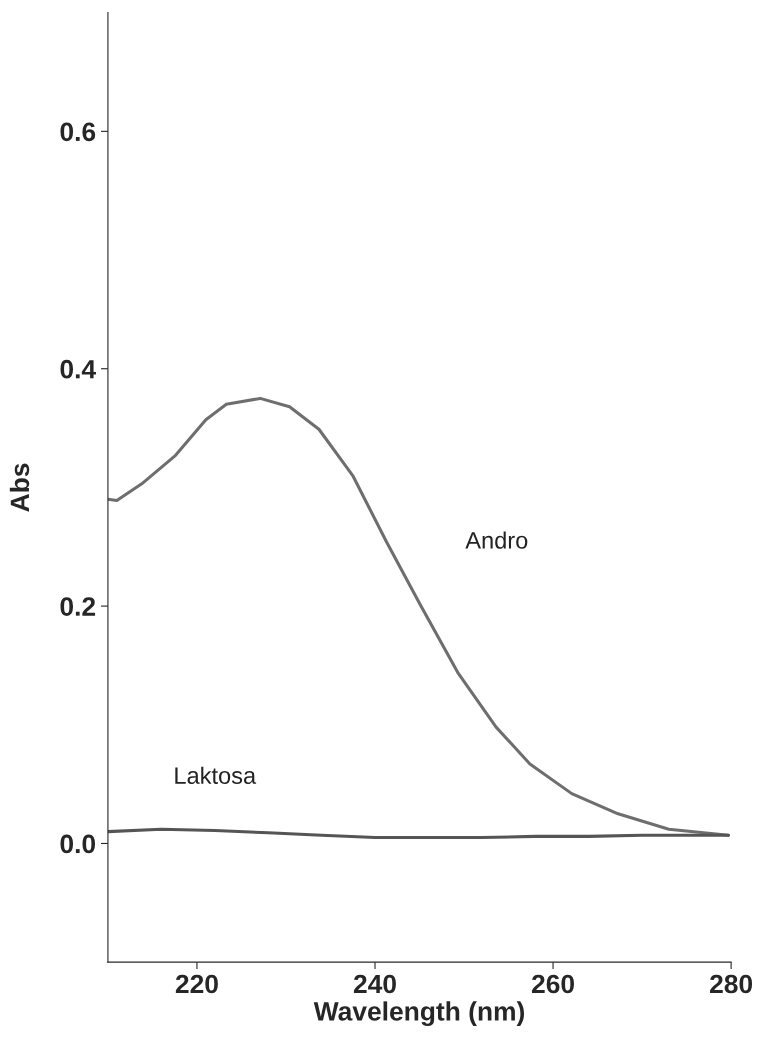 Image resolution: width=760 pixels, height=1055 pixels. Describe the element at coordinates (731, 984) in the screenshot. I see `x-tick-label: 280` at that location.